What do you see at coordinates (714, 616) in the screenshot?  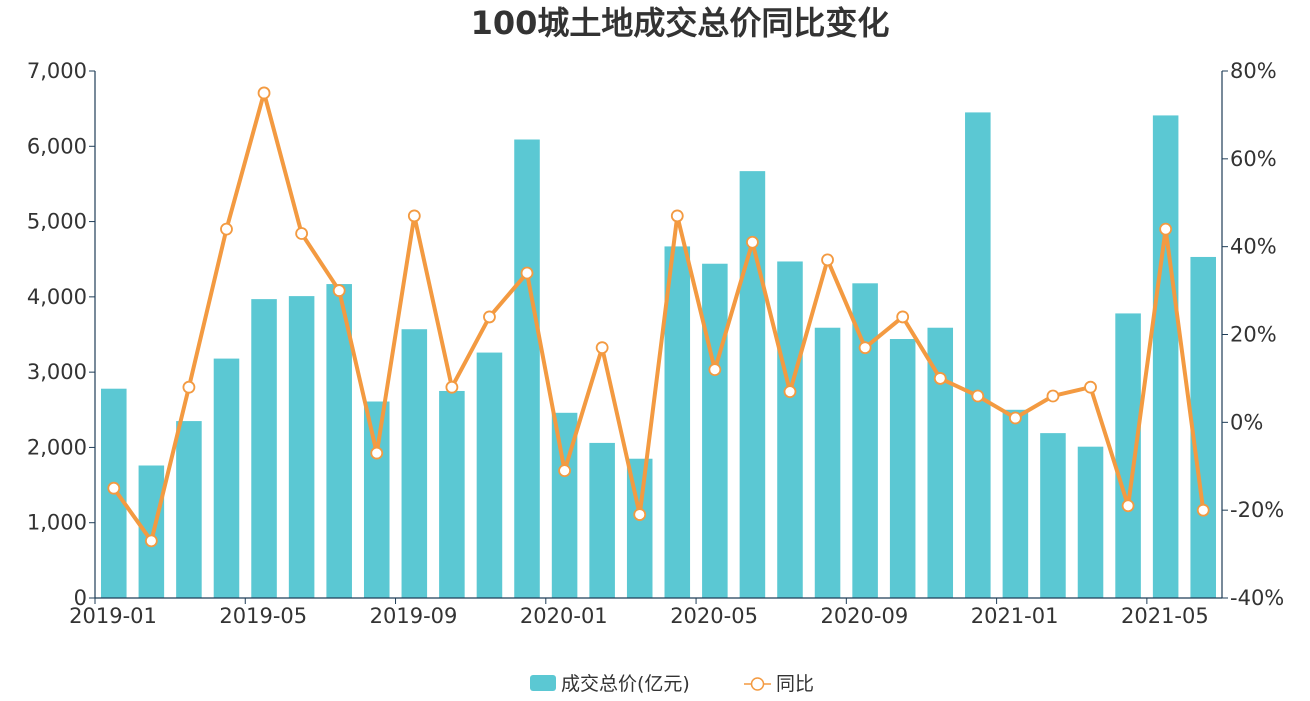 I see `x-tick-label: 2020-05` at bounding box center [714, 616].